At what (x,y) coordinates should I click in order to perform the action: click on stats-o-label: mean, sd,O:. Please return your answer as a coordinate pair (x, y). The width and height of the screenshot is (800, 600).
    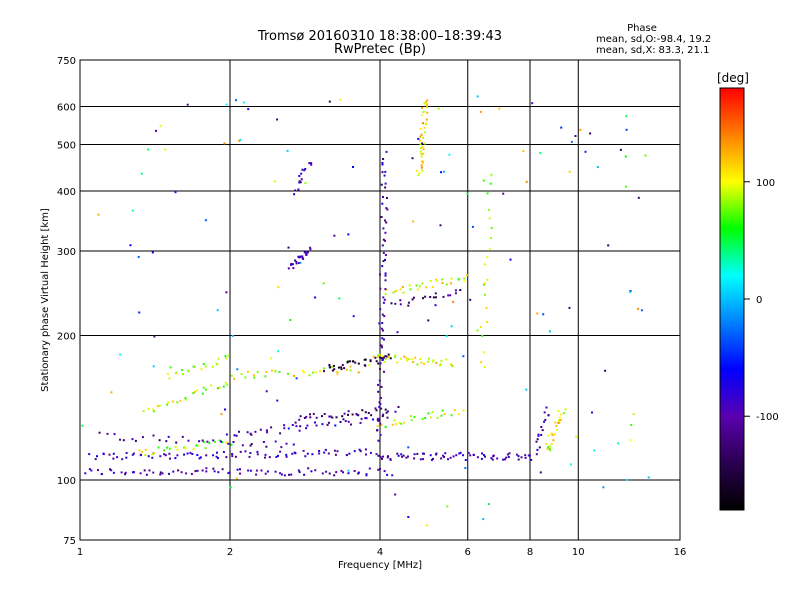
    Looking at the image, I should click on (626, 39).